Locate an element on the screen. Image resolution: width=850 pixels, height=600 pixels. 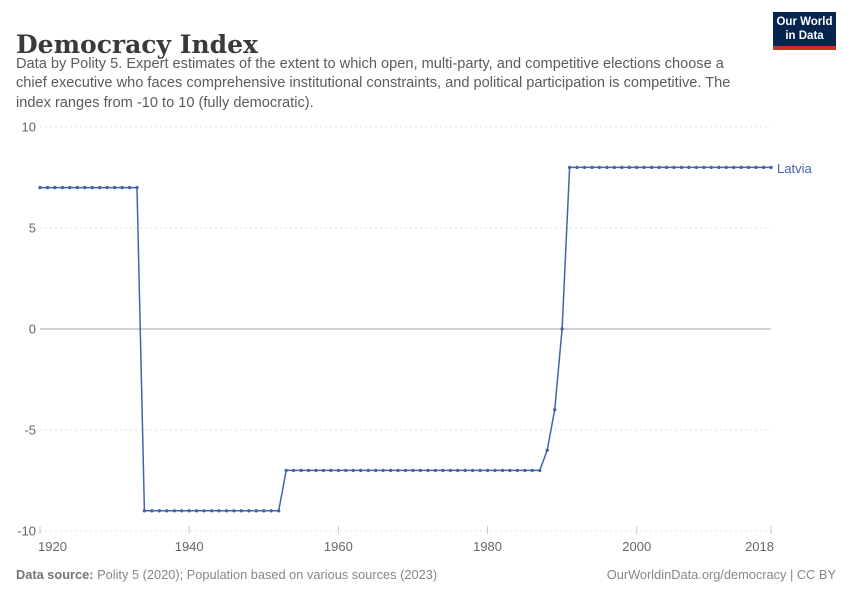
series-end-label-latvia: Latvia is located at coordinates (794, 168).